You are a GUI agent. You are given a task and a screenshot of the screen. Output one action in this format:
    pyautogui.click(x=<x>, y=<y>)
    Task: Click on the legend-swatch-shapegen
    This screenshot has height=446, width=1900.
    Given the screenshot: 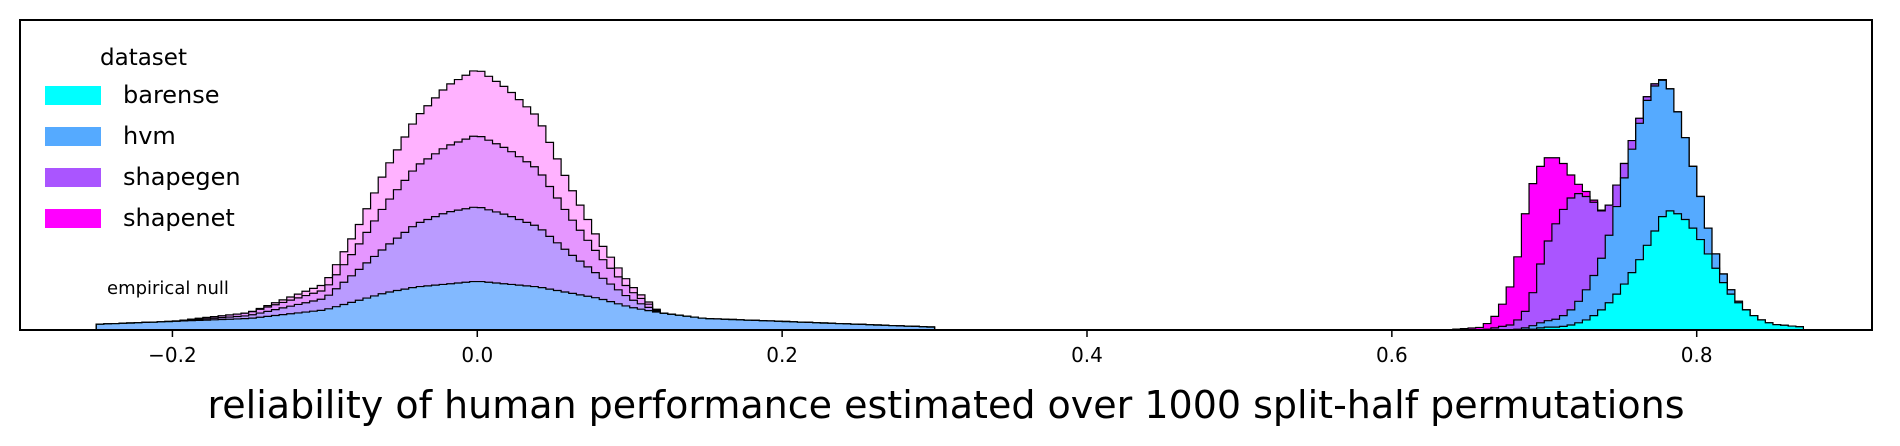 What is the action you would take?
    pyautogui.click(x=73, y=177)
    